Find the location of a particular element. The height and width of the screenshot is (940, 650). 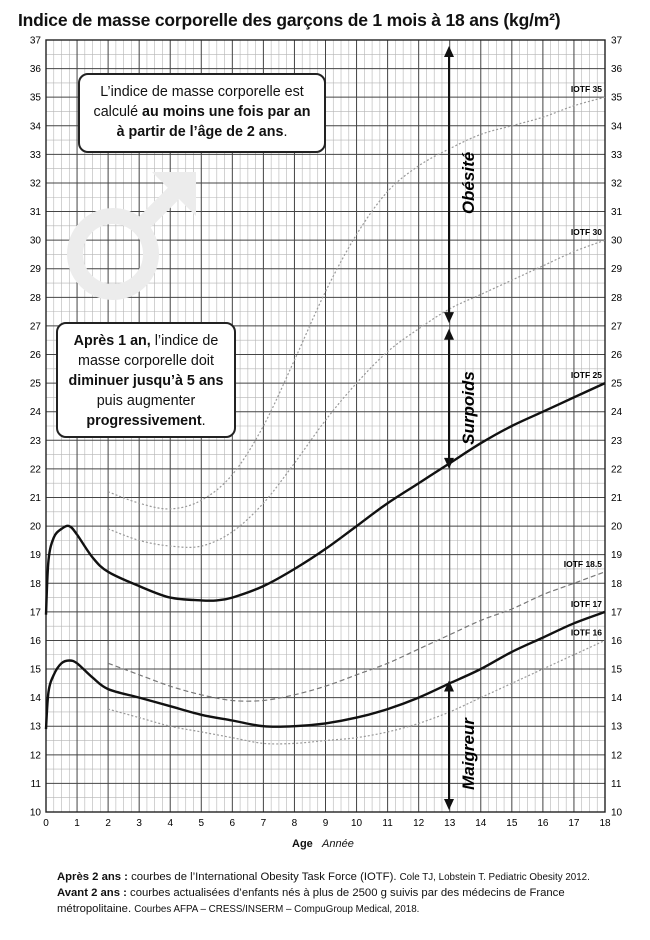

y-tick-label: 18 is located at coordinates (36, 584).